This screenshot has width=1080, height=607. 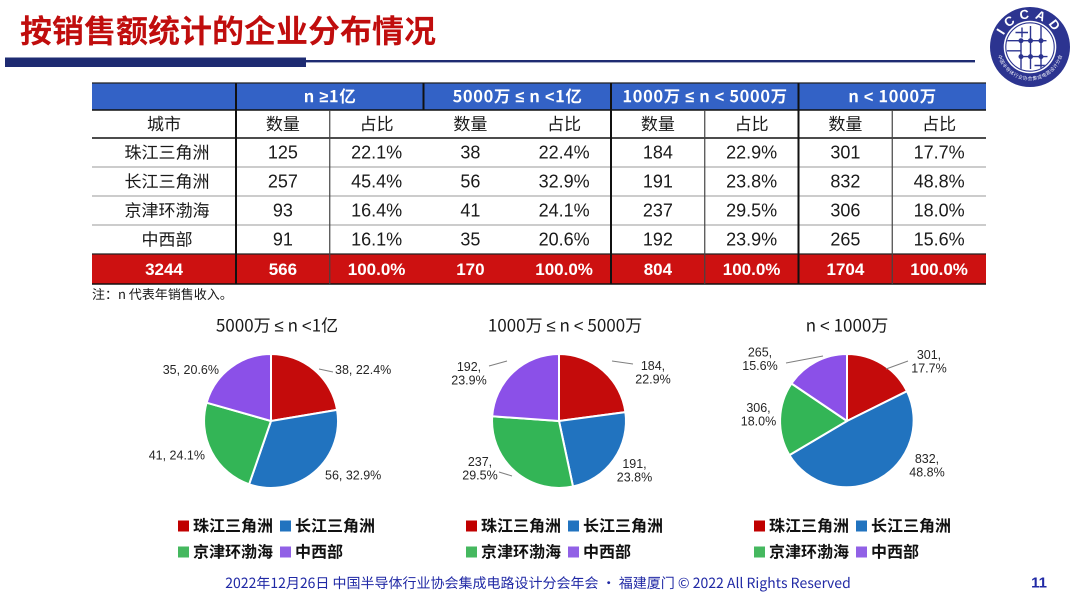 What do you see at coordinates (283, 211) in the screenshot?
I see `svg-text: 93` at bounding box center [283, 211].